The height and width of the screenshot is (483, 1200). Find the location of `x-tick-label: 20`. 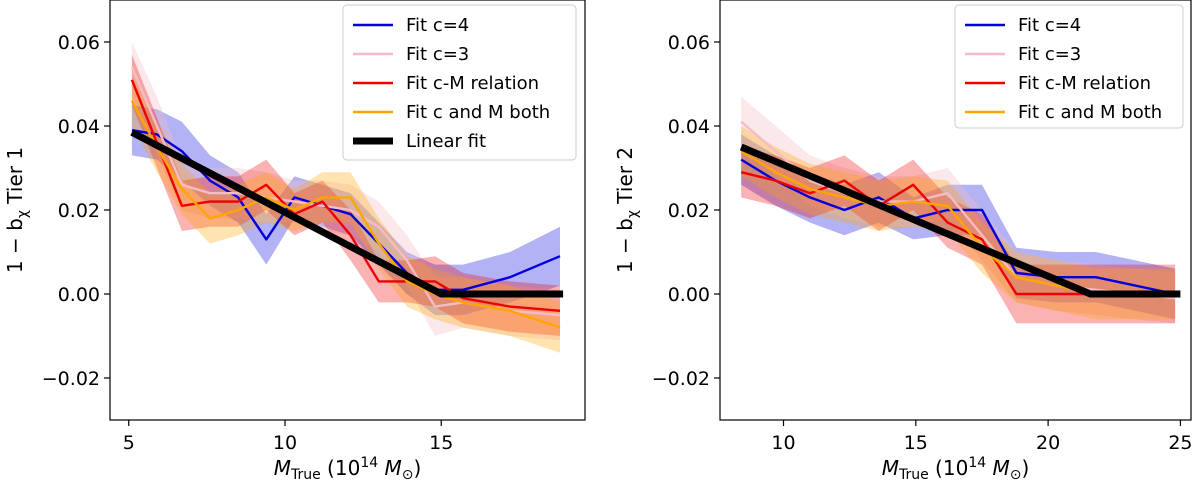

x-tick-label: 20 is located at coordinates (1048, 443).